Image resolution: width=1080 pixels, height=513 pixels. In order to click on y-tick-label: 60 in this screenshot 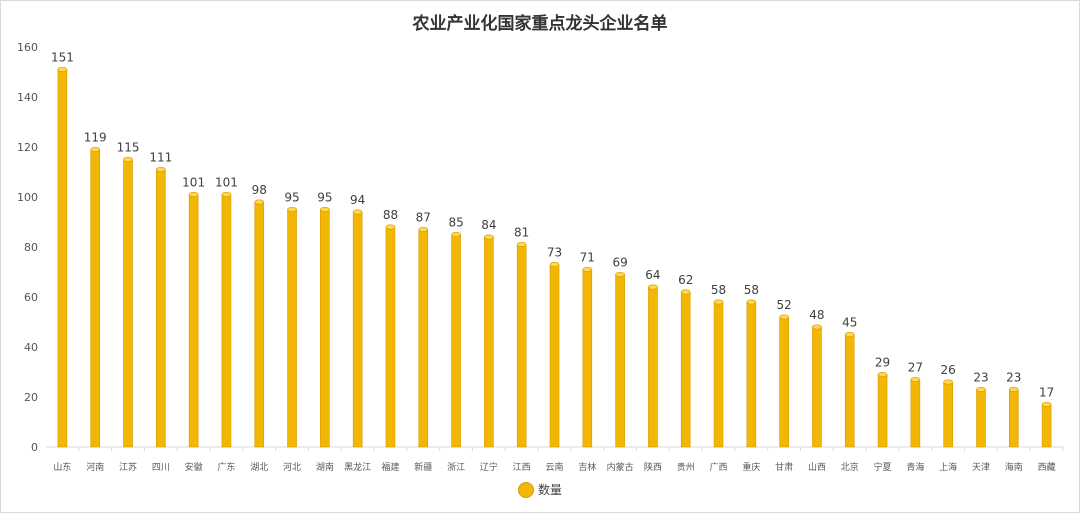, I will do `click(31, 297)`.